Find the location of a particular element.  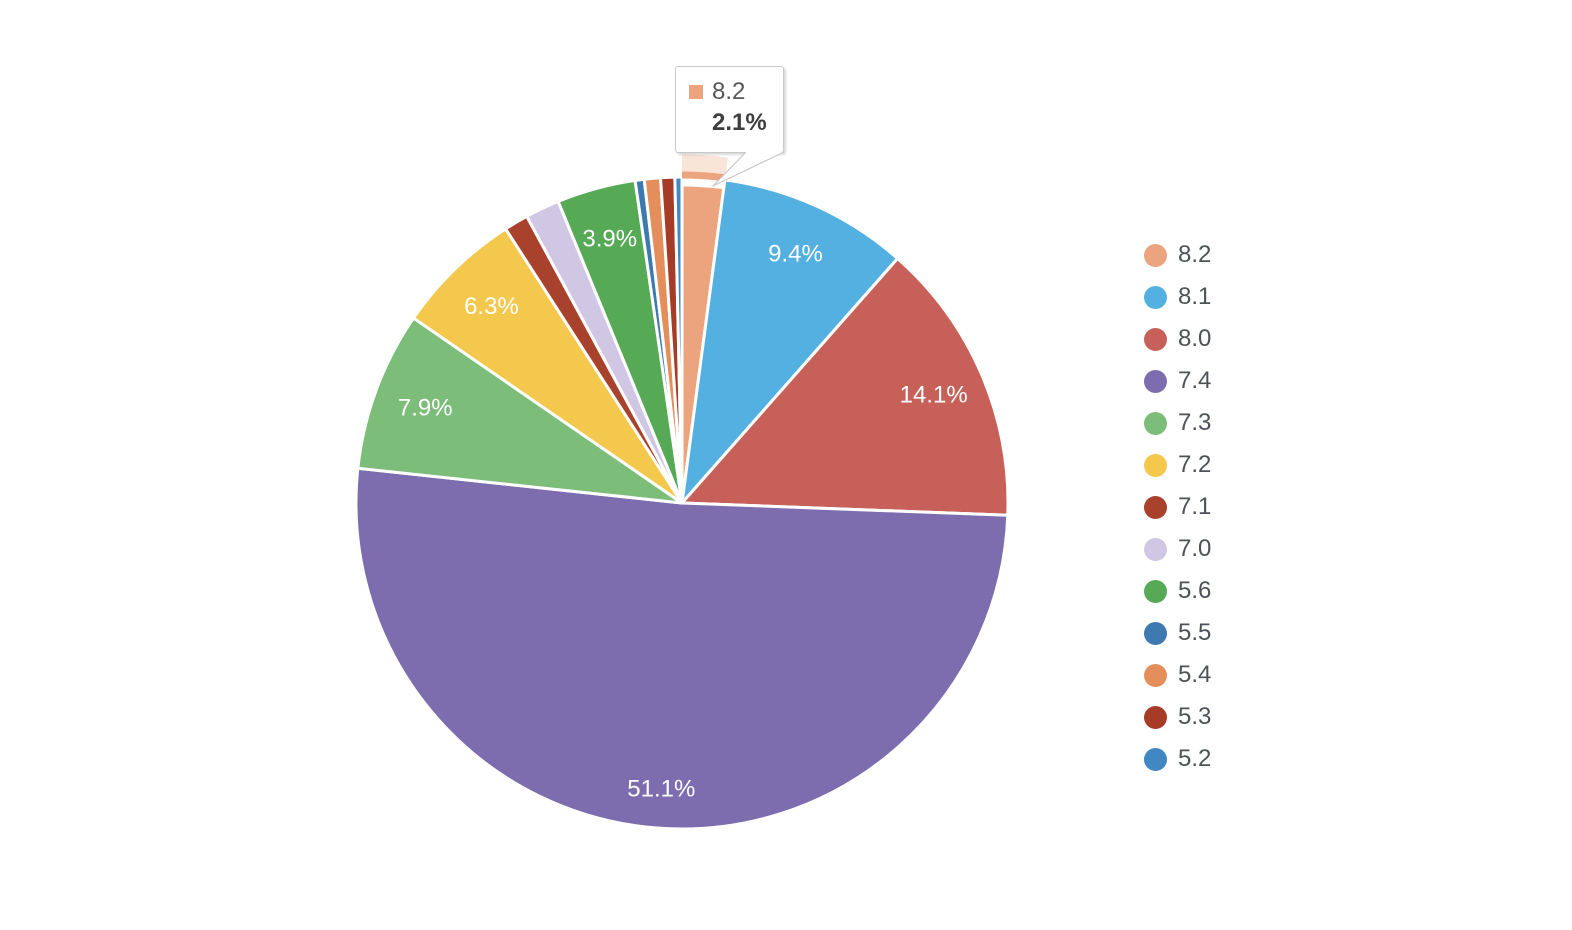

tooltip-header: 8.2 is located at coordinates (736, 92).